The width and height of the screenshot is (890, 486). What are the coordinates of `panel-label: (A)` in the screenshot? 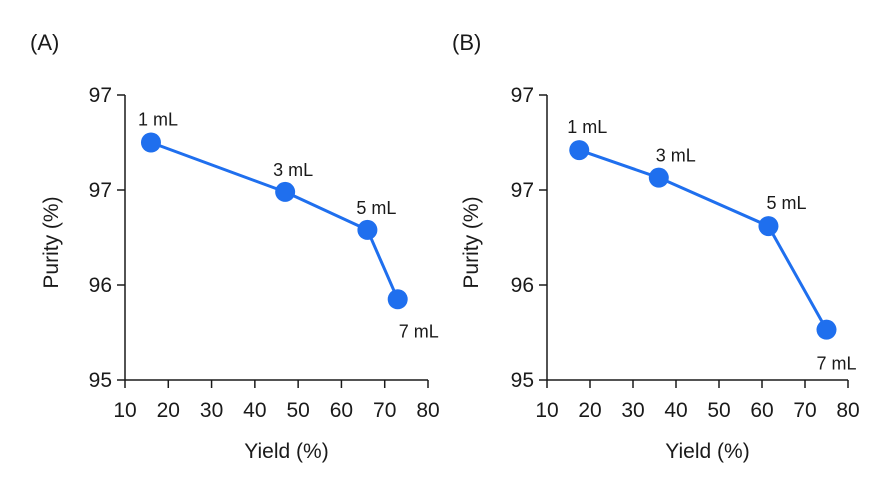 It's located at (44, 42).